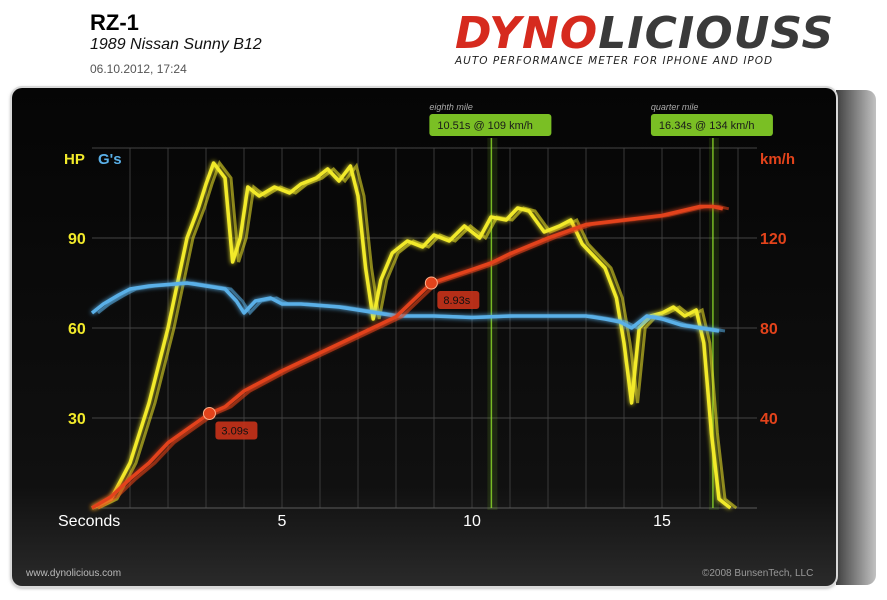  What do you see at coordinates (485, 126) in the screenshot?
I see `distance-marker-label: 10.51s @ 109 km/h` at bounding box center [485, 126].